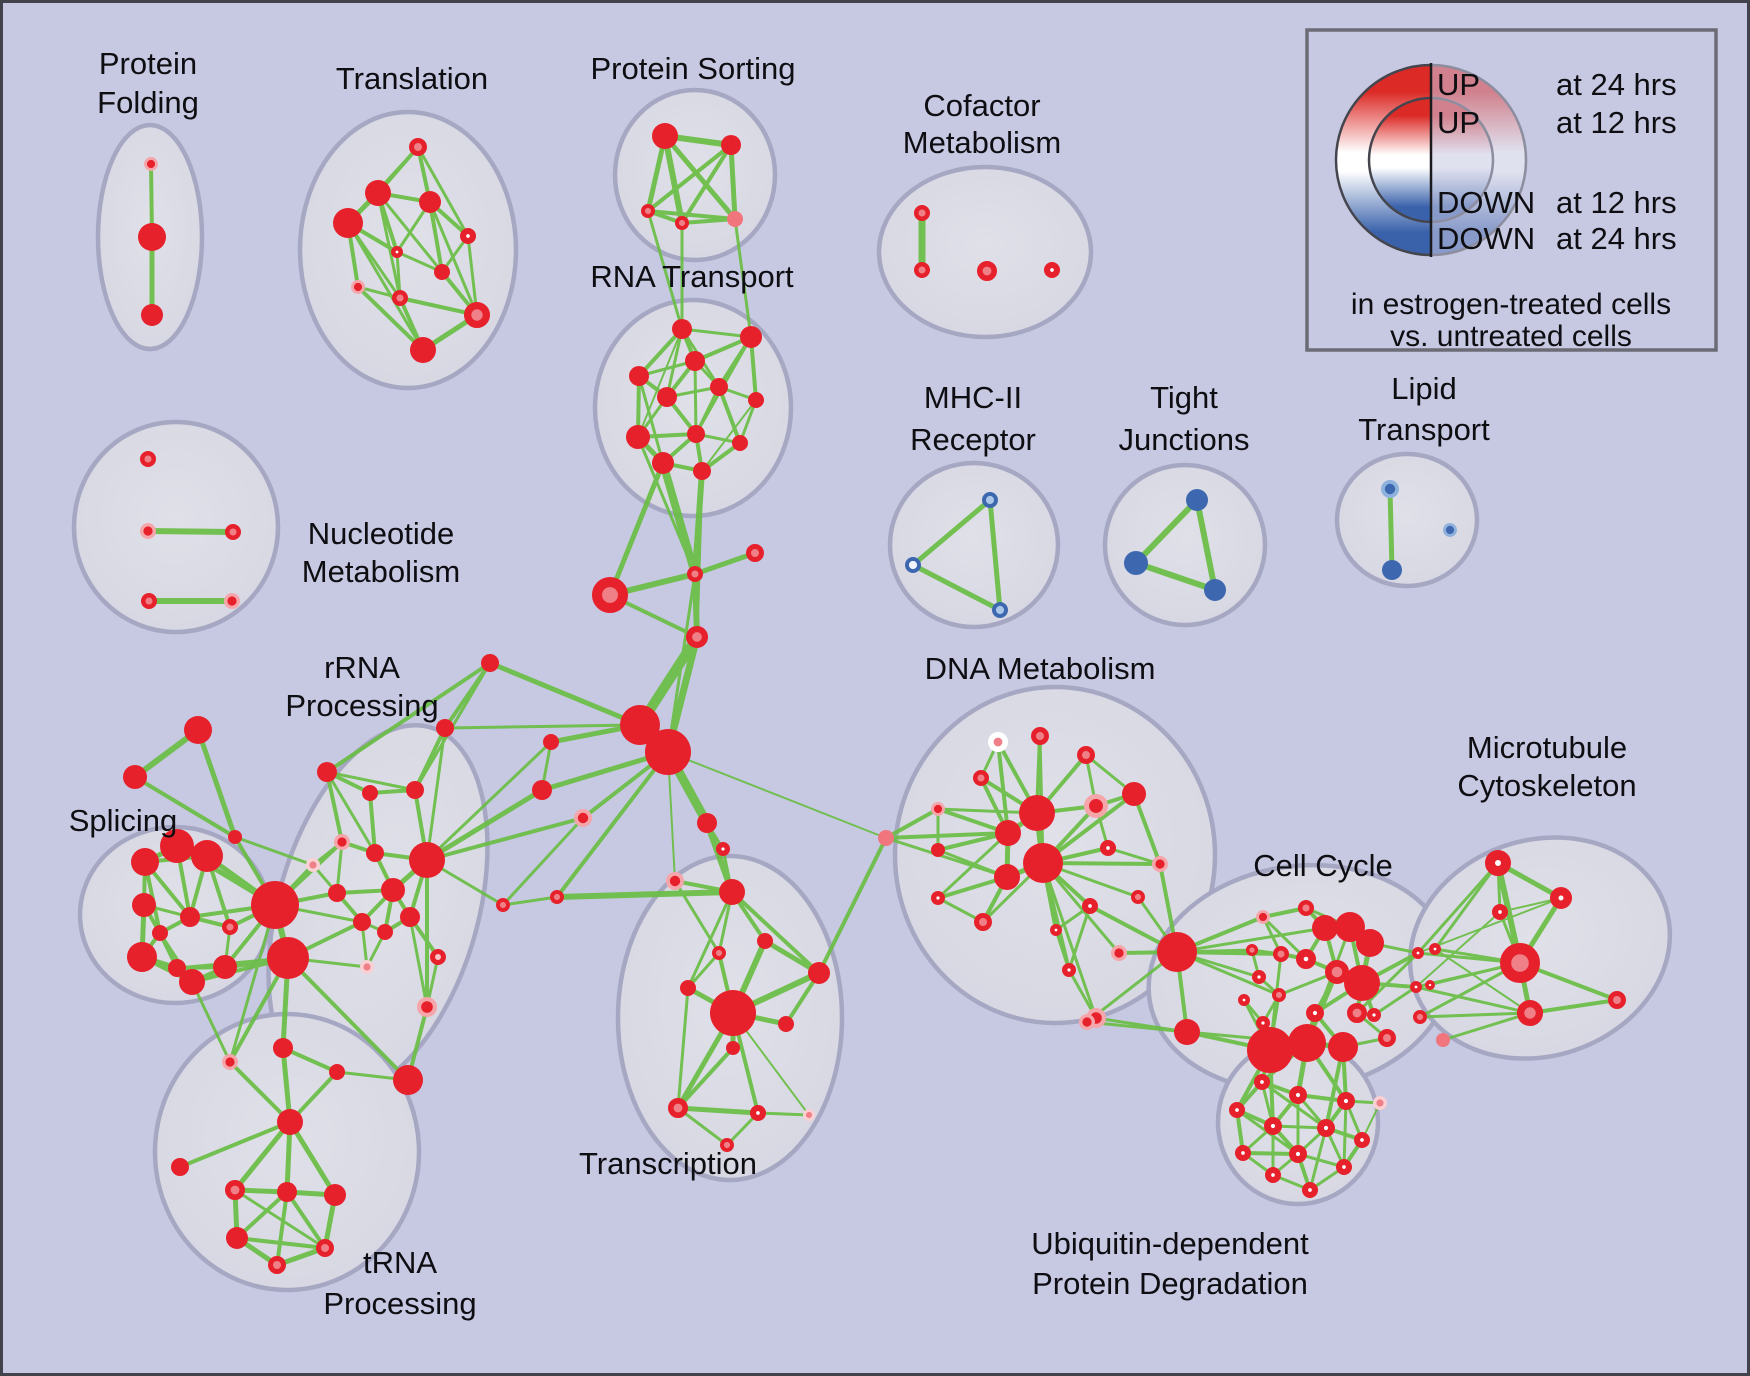 Image resolution: width=1750 pixels, height=1376 pixels. I want to click on legend-direction-1: UP, so click(1458, 122).